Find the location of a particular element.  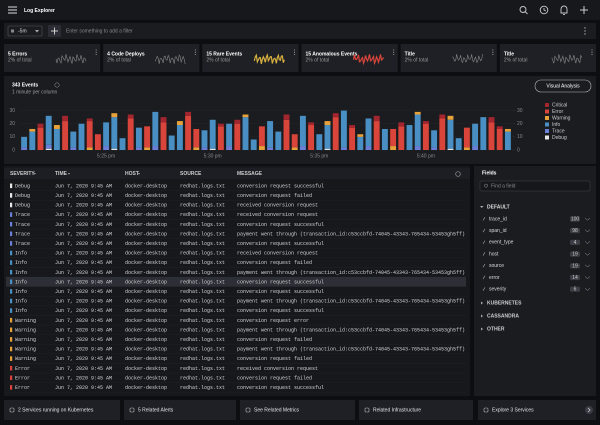

bell-icon is located at coordinates (564, 10).